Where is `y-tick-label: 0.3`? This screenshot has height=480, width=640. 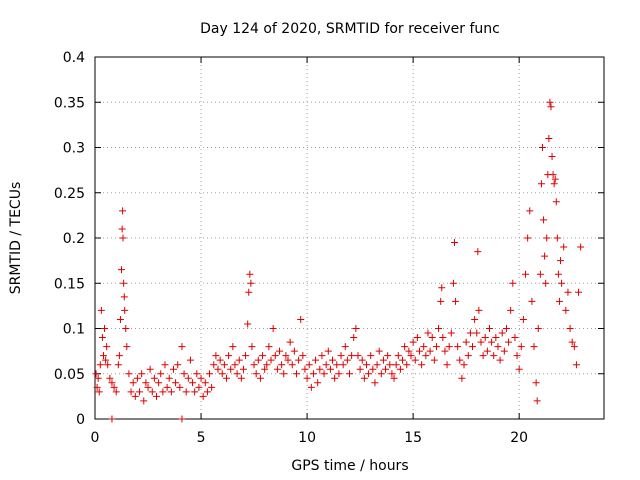 y-tick-label: 0.3 is located at coordinates (74, 149).